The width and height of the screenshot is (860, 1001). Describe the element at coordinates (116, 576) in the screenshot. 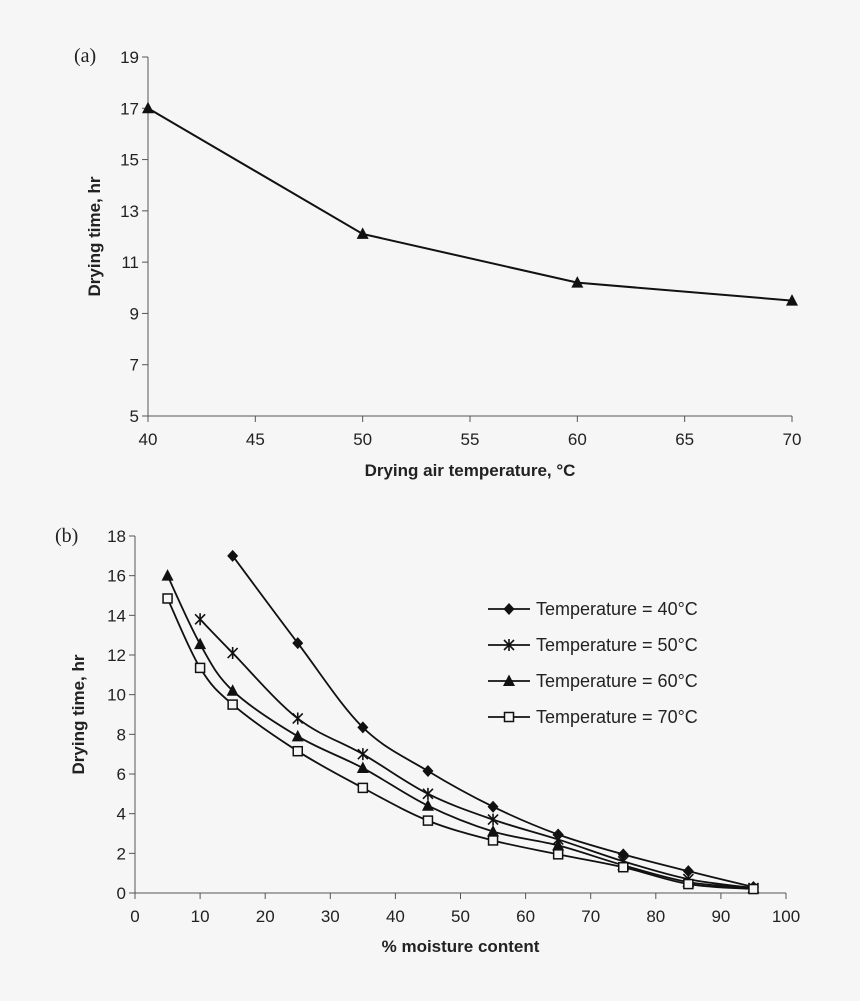

I see `y-tick-label: 16` at that location.